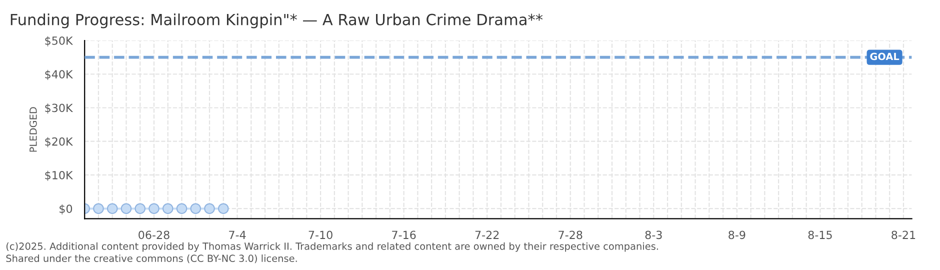 This screenshot has height=270, width=940. I want to click on y-tick-label: $10K, so click(59, 175).